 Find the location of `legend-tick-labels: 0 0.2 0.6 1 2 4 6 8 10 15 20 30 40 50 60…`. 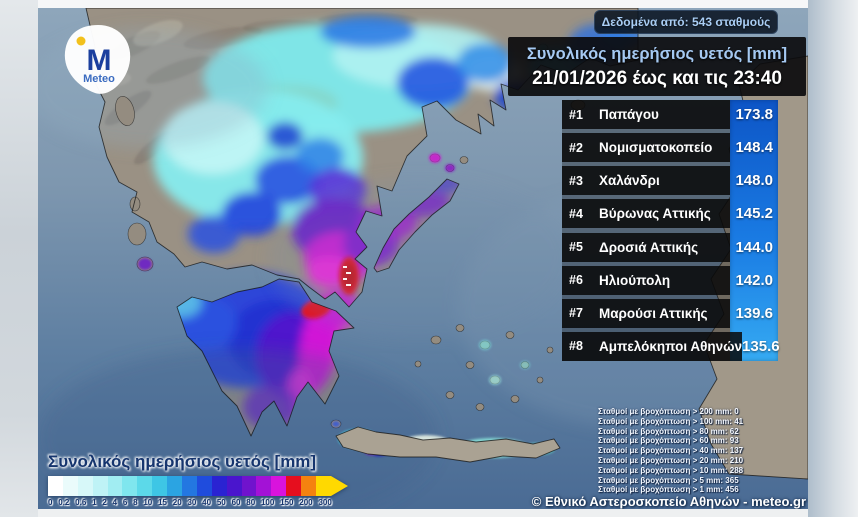

legend-tick-labels: 0 0.2 0.6 1 2 4 6 8 10 15 20 30 40 50 60… is located at coordinates (190, 502).